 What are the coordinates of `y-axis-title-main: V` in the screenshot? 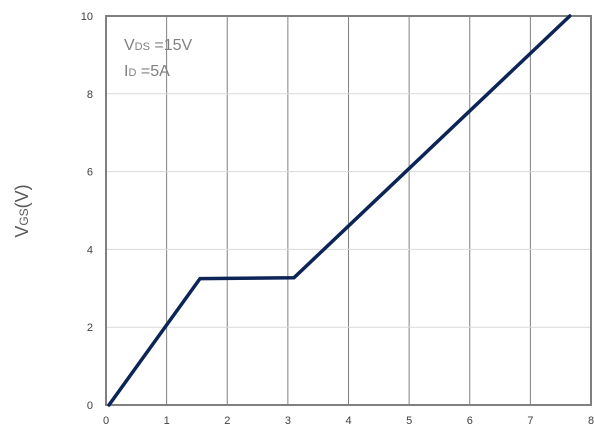 It's located at (22, 232).